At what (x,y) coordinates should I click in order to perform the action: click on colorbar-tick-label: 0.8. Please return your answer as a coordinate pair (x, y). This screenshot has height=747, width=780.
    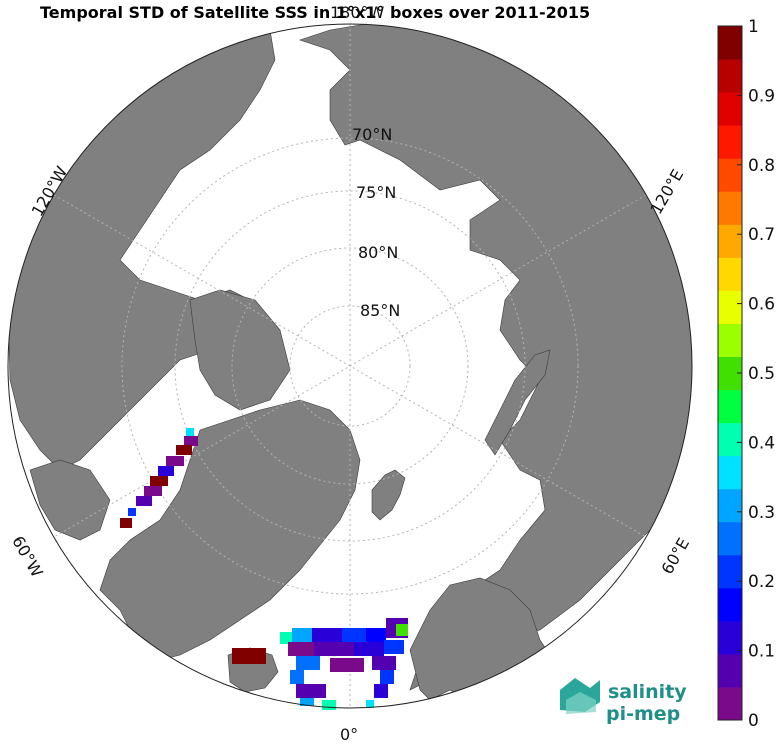
    Looking at the image, I should click on (761, 166).